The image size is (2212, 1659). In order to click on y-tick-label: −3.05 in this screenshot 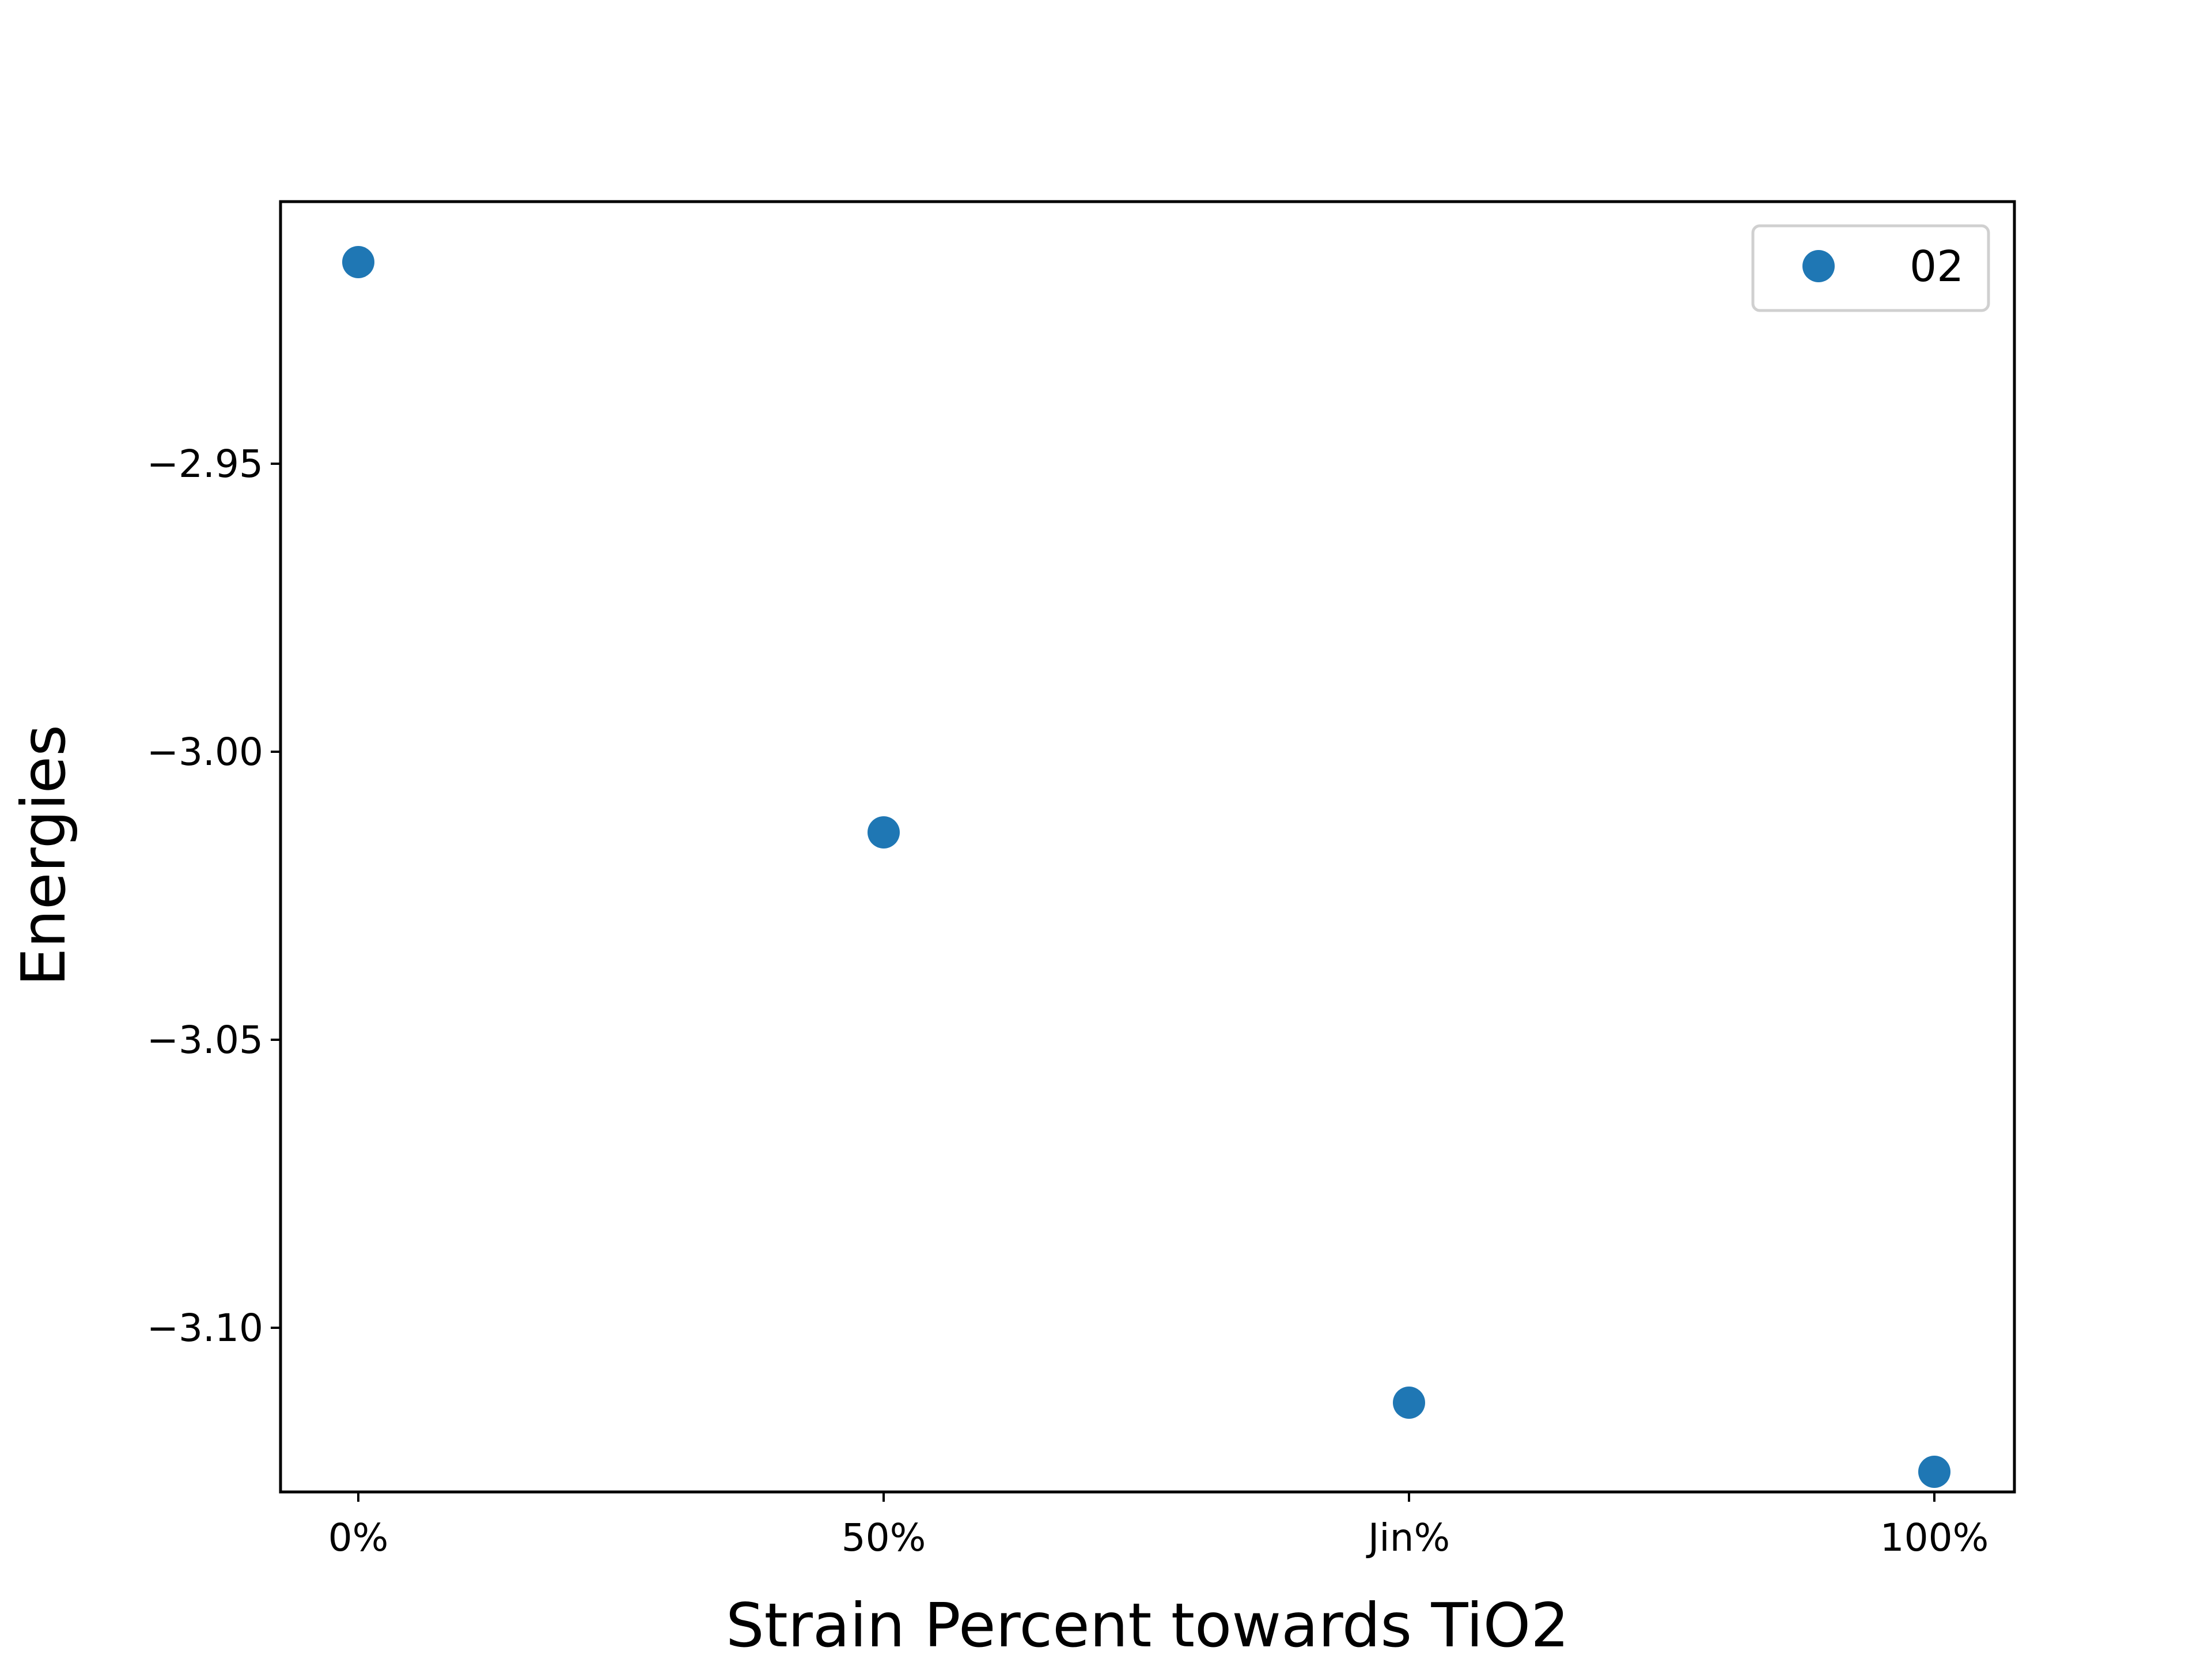, I will do `click(205, 1040)`.